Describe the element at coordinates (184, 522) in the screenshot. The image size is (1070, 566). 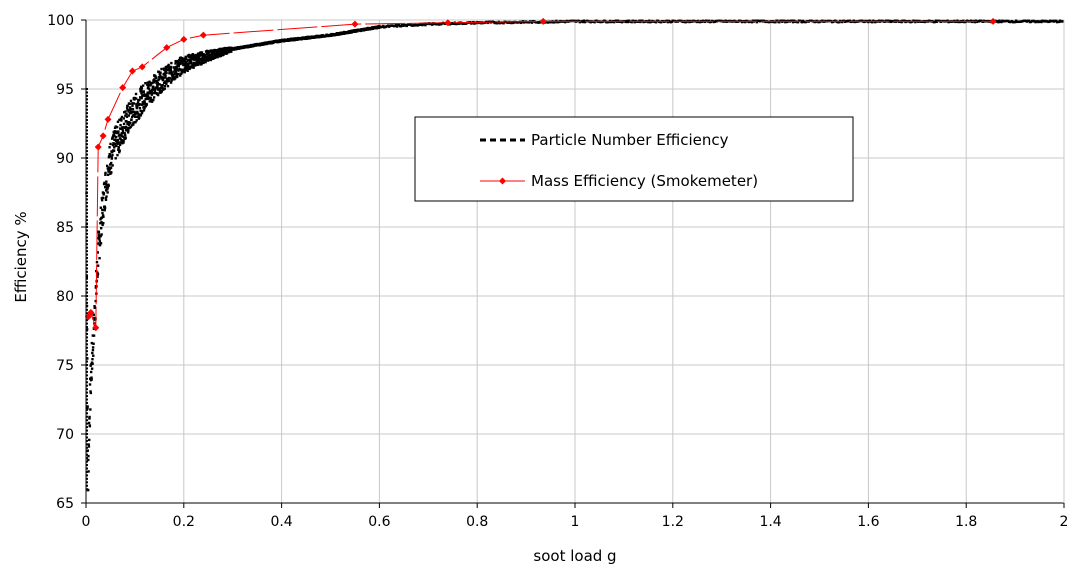
I see `x-tick-label: 0.2` at that location.